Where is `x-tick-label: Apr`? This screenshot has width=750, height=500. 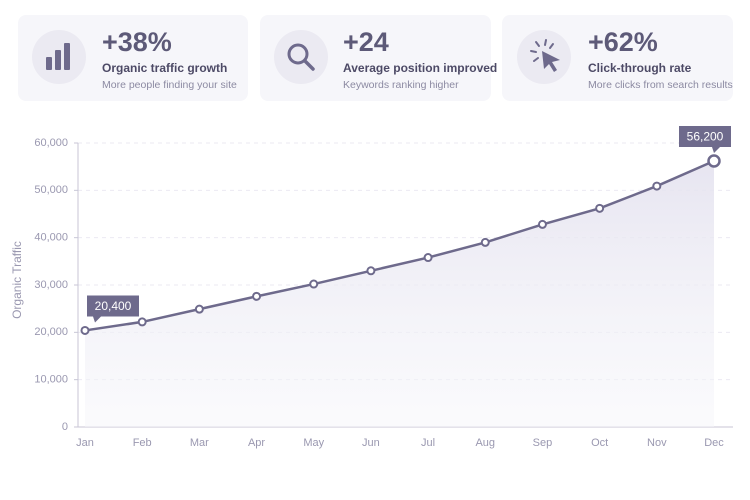
x-tick-label: Apr is located at coordinates (256, 443).